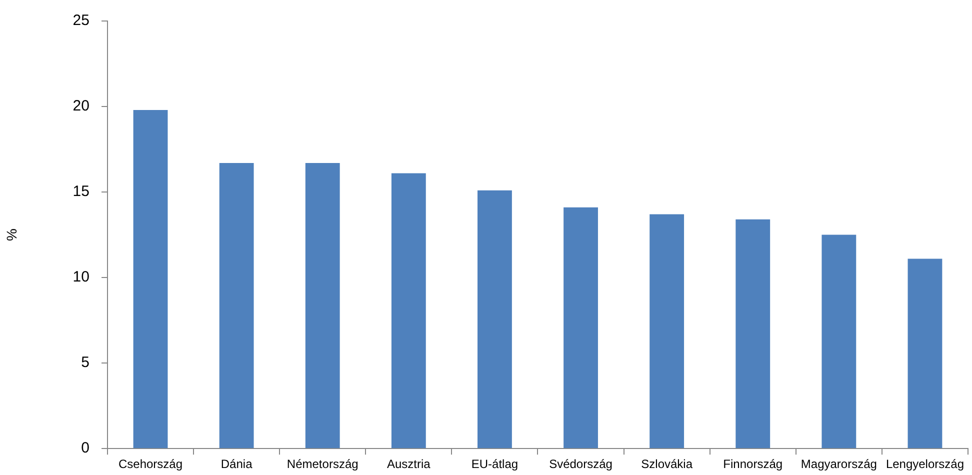 This screenshot has width=972, height=475. What do you see at coordinates (81, 106) in the screenshot?
I see `y-tick-label: 20` at bounding box center [81, 106].